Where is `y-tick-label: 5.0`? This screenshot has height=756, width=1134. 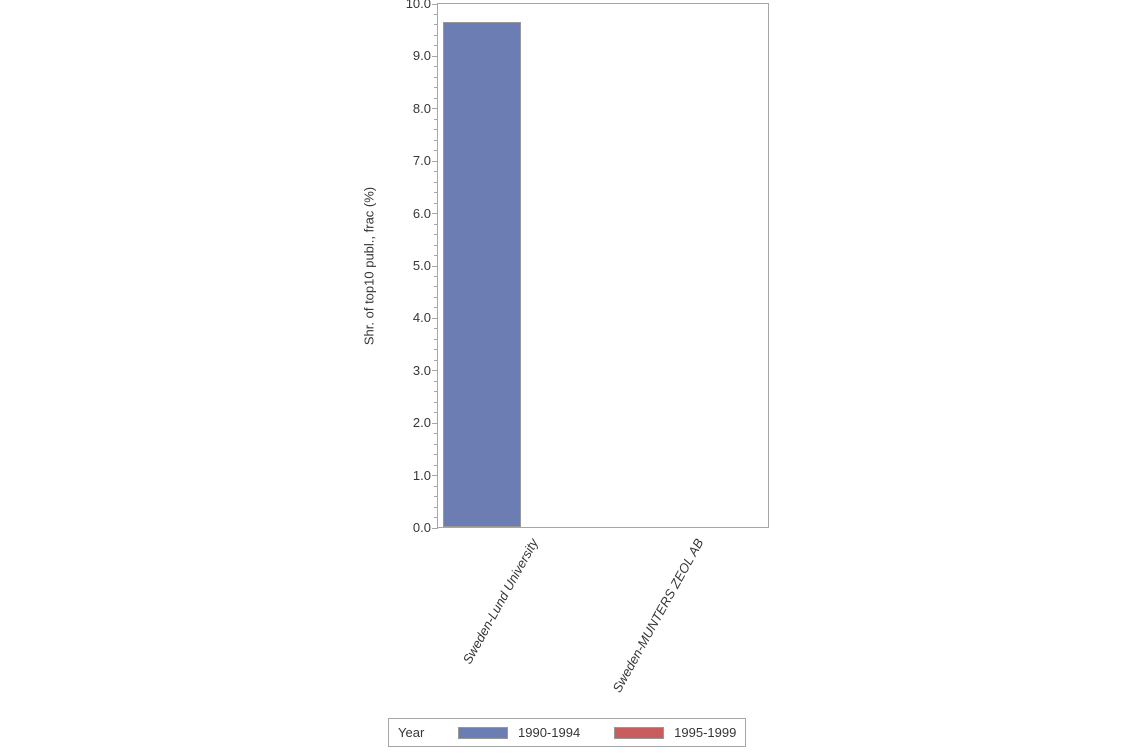
y-tick-label: 5.0 is located at coordinates (421, 265).